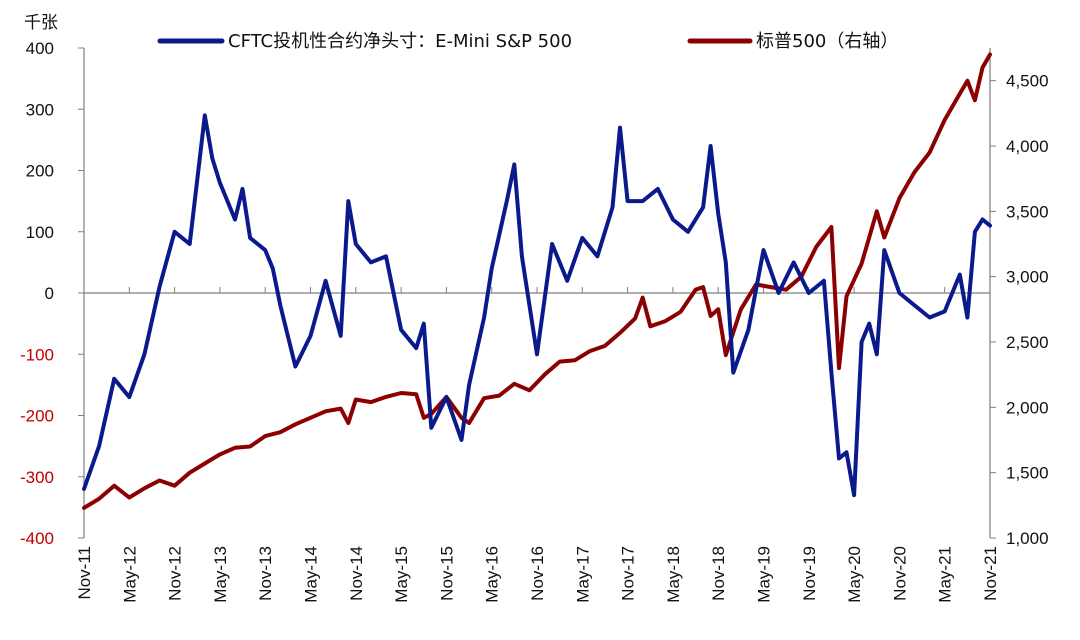 Image resolution: width=1080 pixels, height=640 pixels. I want to click on left-tick-label: -300, so click(37, 477).